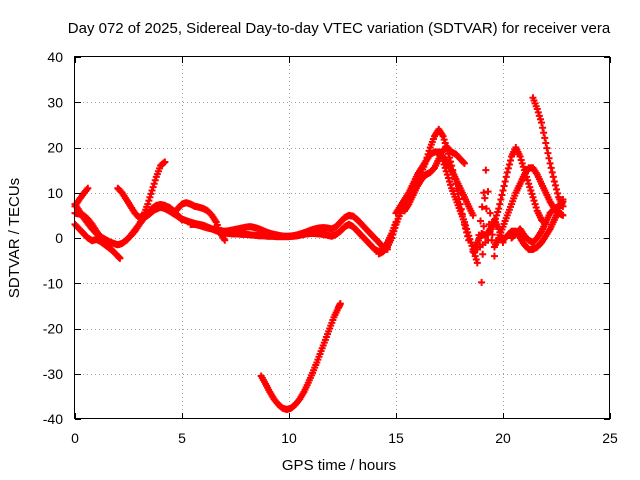 The image size is (640, 480). Describe the element at coordinates (182, 438) in the screenshot. I see `x-tick-label: 5` at that location.